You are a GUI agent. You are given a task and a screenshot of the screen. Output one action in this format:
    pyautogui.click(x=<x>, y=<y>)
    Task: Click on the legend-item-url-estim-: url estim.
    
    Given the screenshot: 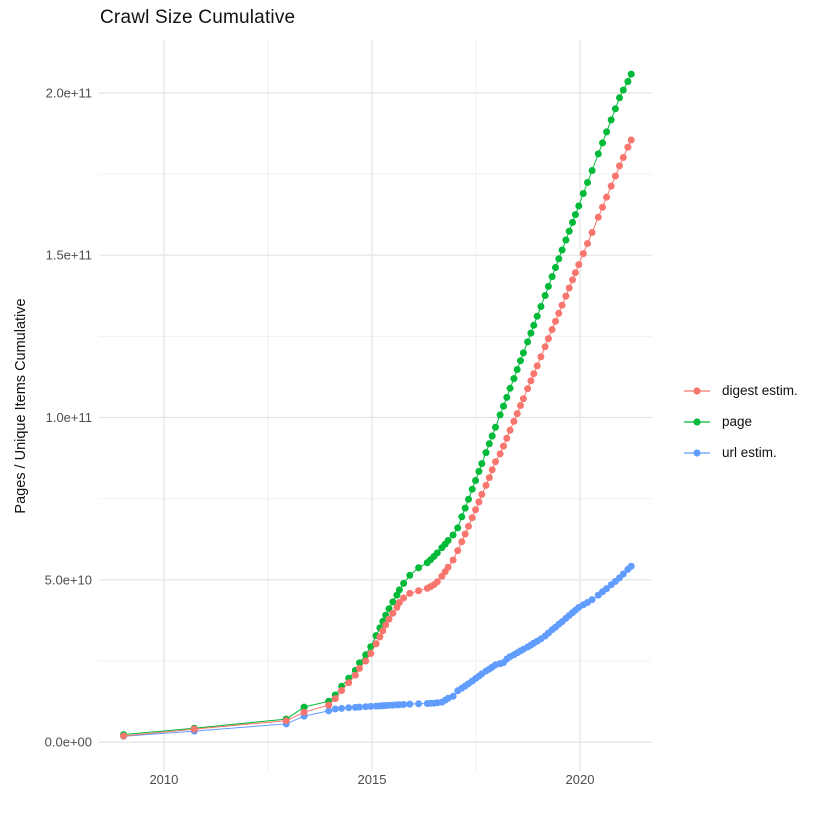 What is the action you would take?
    pyautogui.click(x=740, y=452)
    